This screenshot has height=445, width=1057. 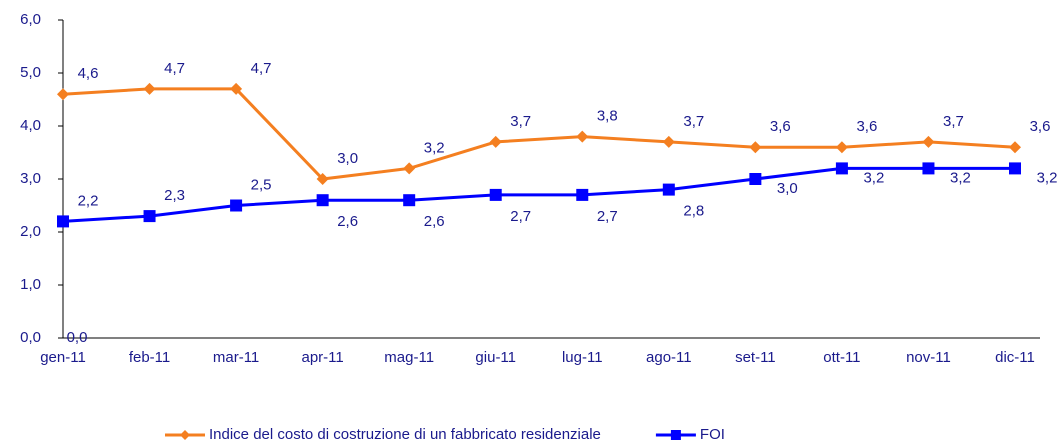 What do you see at coordinates (63, 357) in the screenshot?
I see `x-tick-label: gen-11` at bounding box center [63, 357].